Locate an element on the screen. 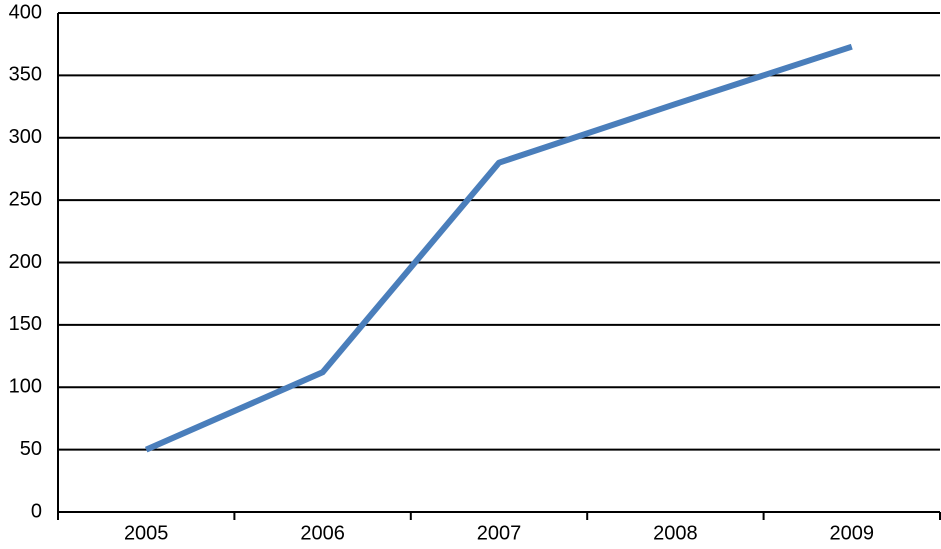  x-tick-label: 2008 is located at coordinates (675, 533).